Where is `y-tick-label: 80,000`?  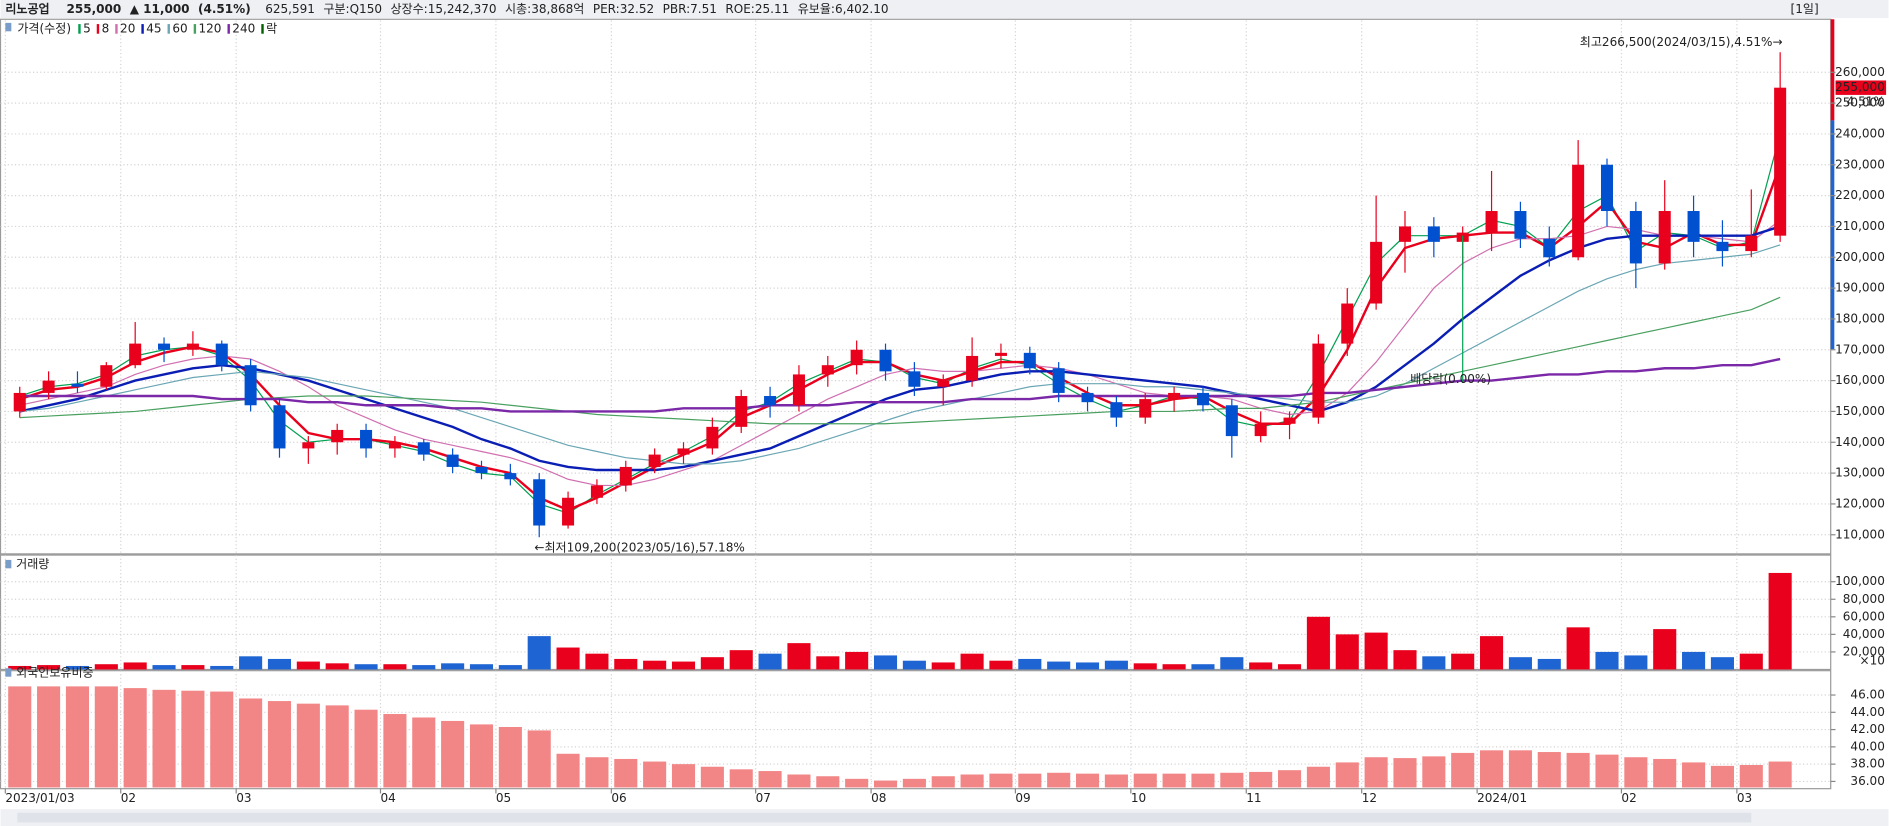
y-tick-label: 80,000 is located at coordinates (1864, 599).